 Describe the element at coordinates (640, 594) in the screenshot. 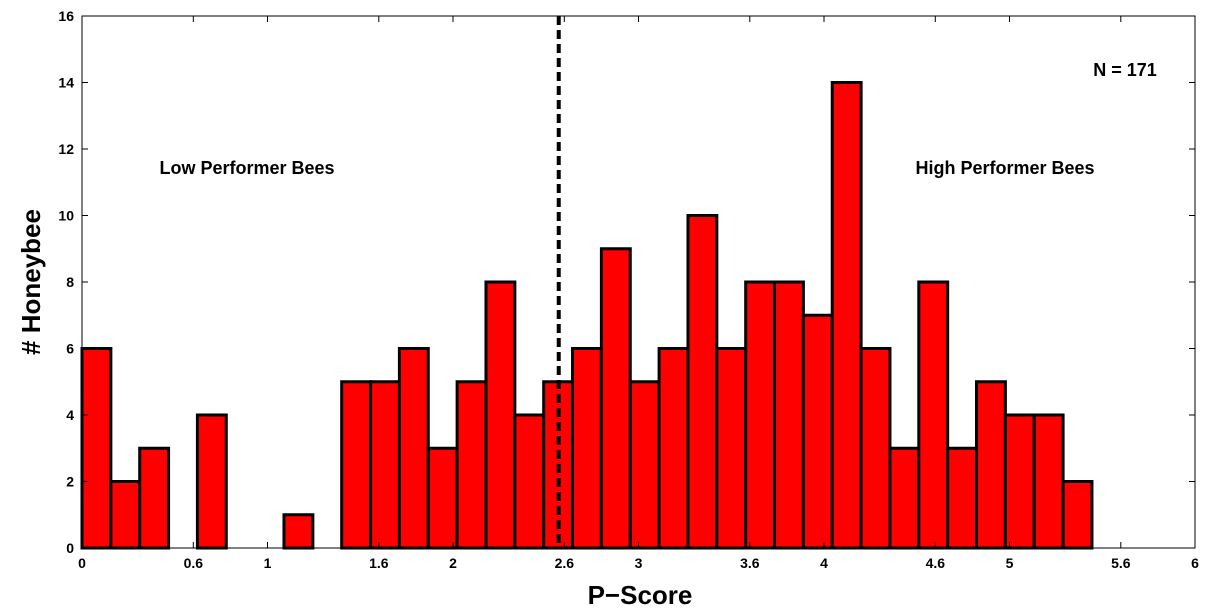

I see `x-axis-label: P−Score` at that location.